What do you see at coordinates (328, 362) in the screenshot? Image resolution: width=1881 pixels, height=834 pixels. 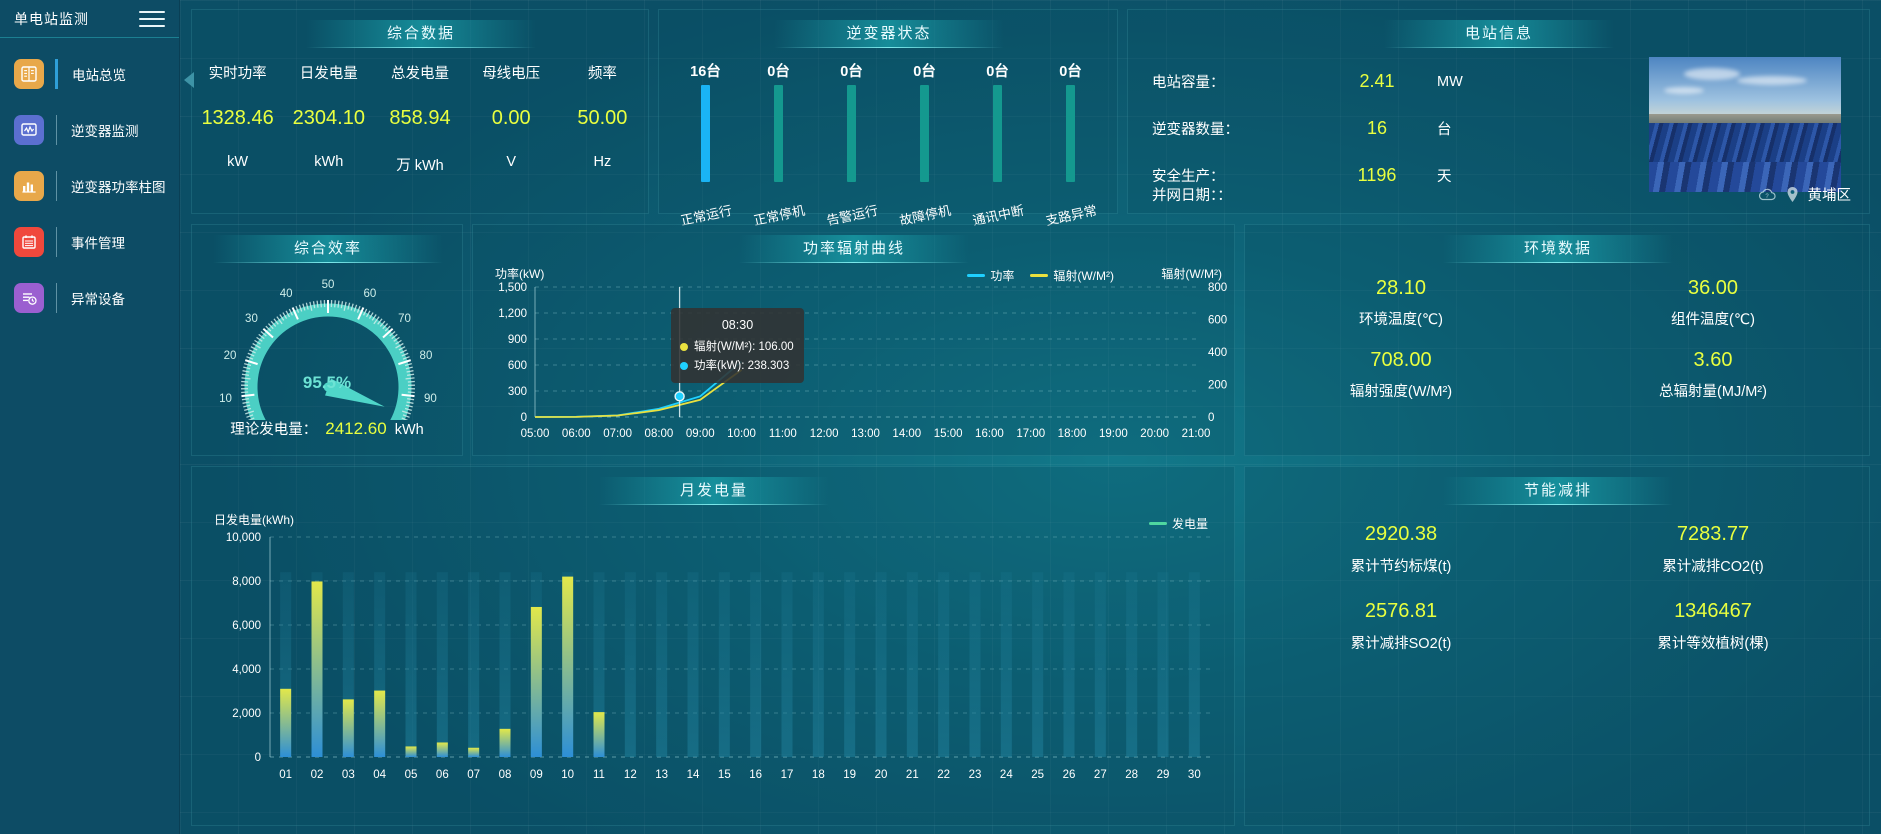 I see `gauge-svg: 0102030405060708090100` at bounding box center [328, 362].